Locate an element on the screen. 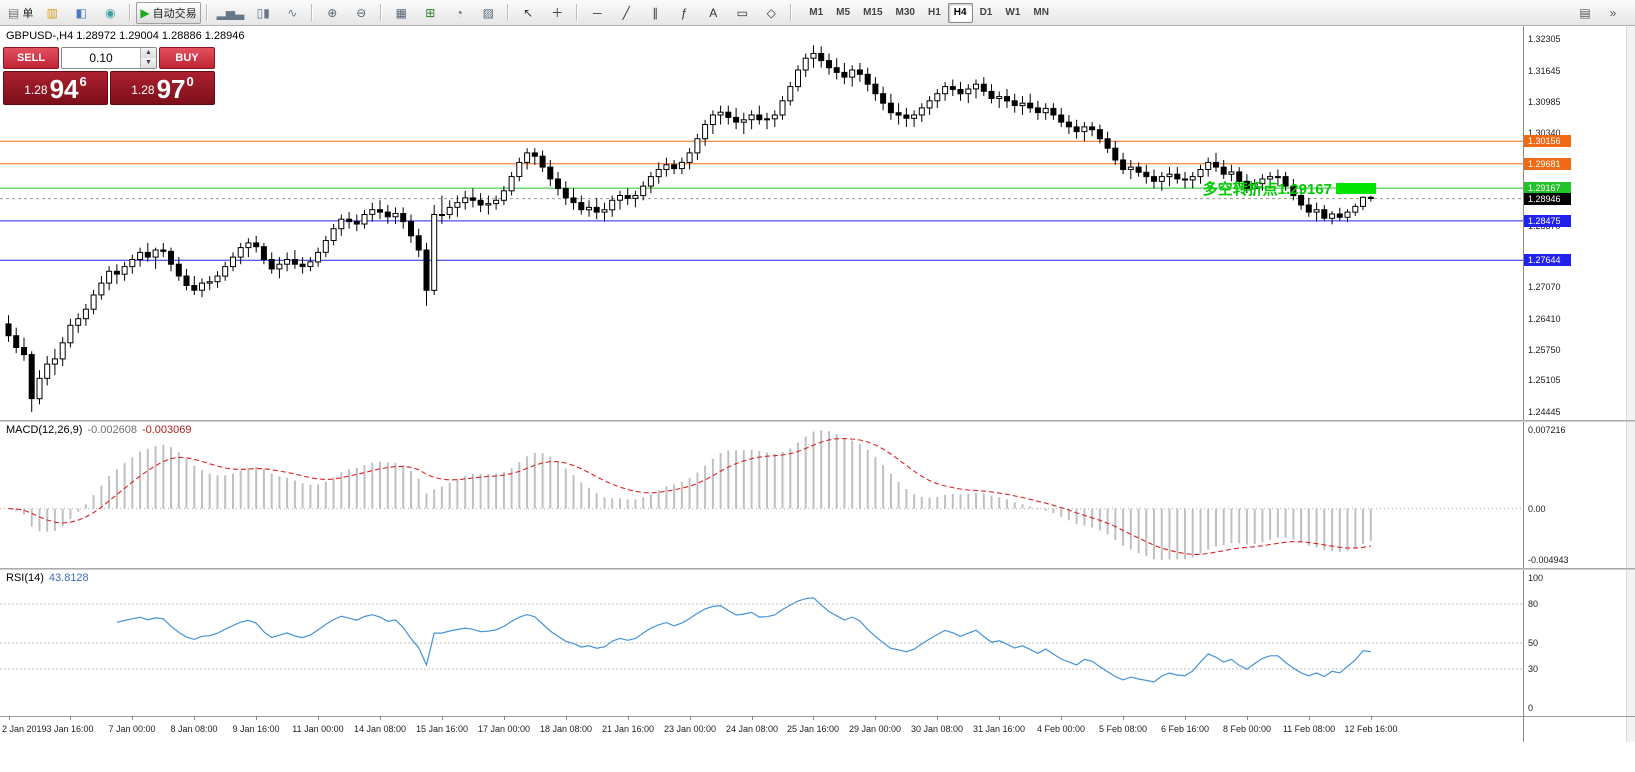 The height and width of the screenshot is (772, 1635). buy-price-display: 1.28 97 0 is located at coordinates (162, 88).